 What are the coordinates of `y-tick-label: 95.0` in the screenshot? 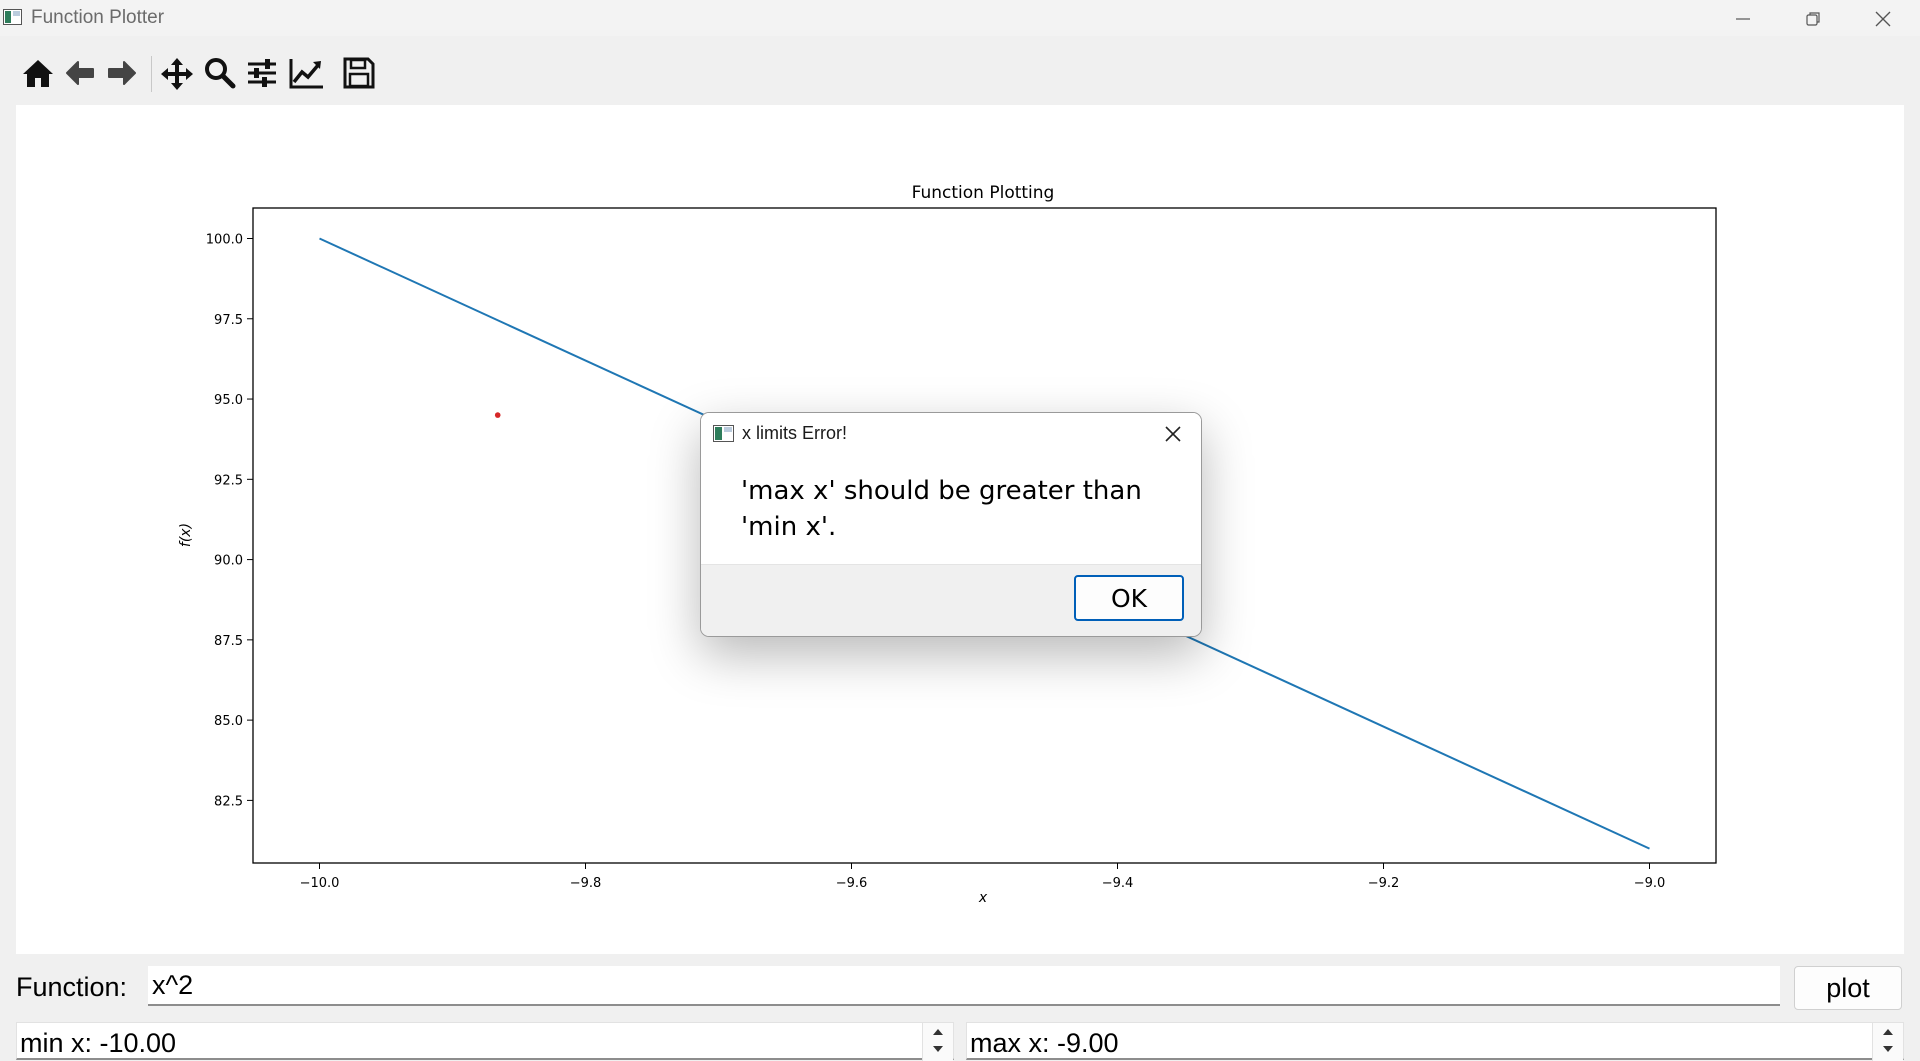 It's located at (228, 400).